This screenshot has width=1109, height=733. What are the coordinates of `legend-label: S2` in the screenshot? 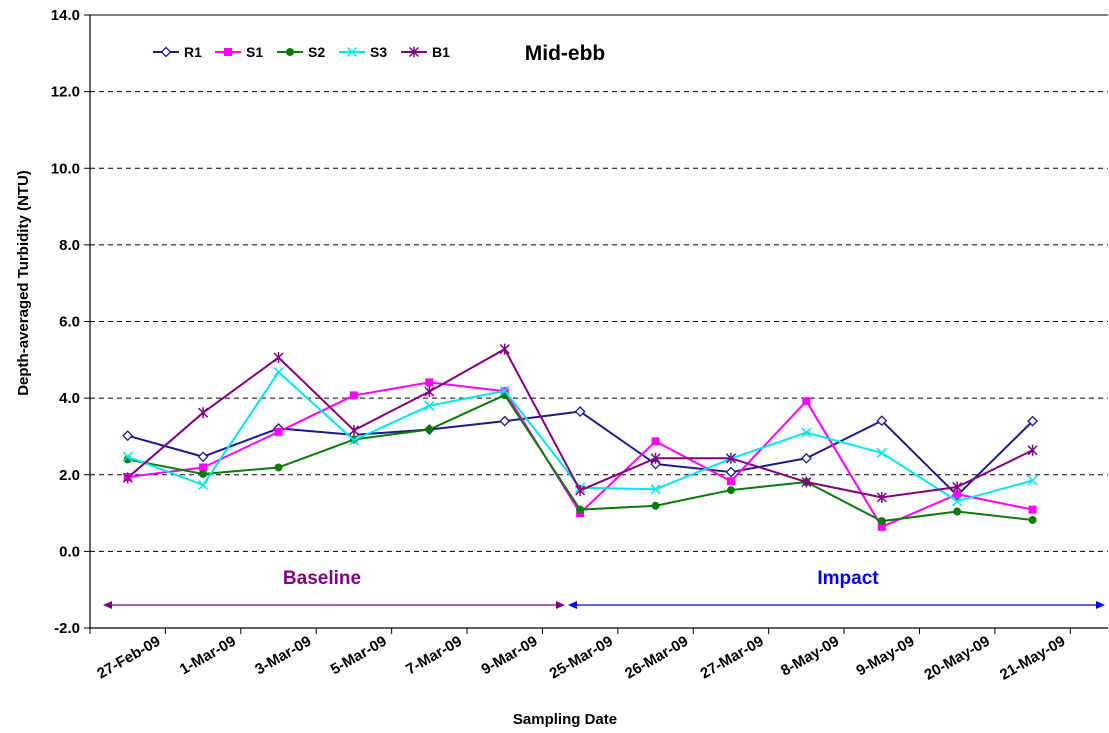 It's located at (316, 52).